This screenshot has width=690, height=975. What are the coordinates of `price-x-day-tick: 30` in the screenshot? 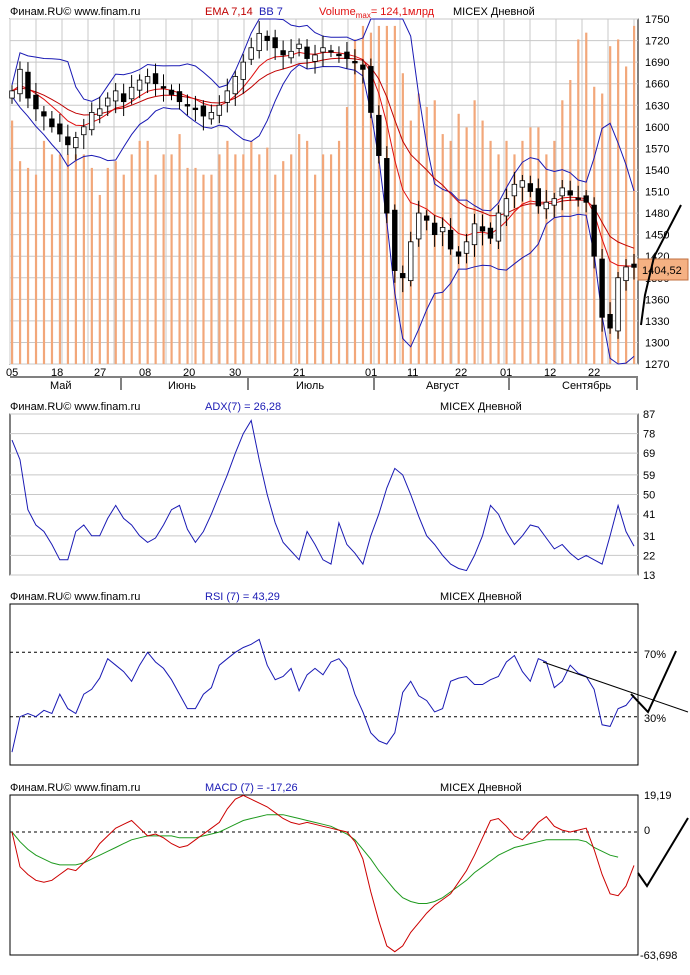 It's located at (235, 373).